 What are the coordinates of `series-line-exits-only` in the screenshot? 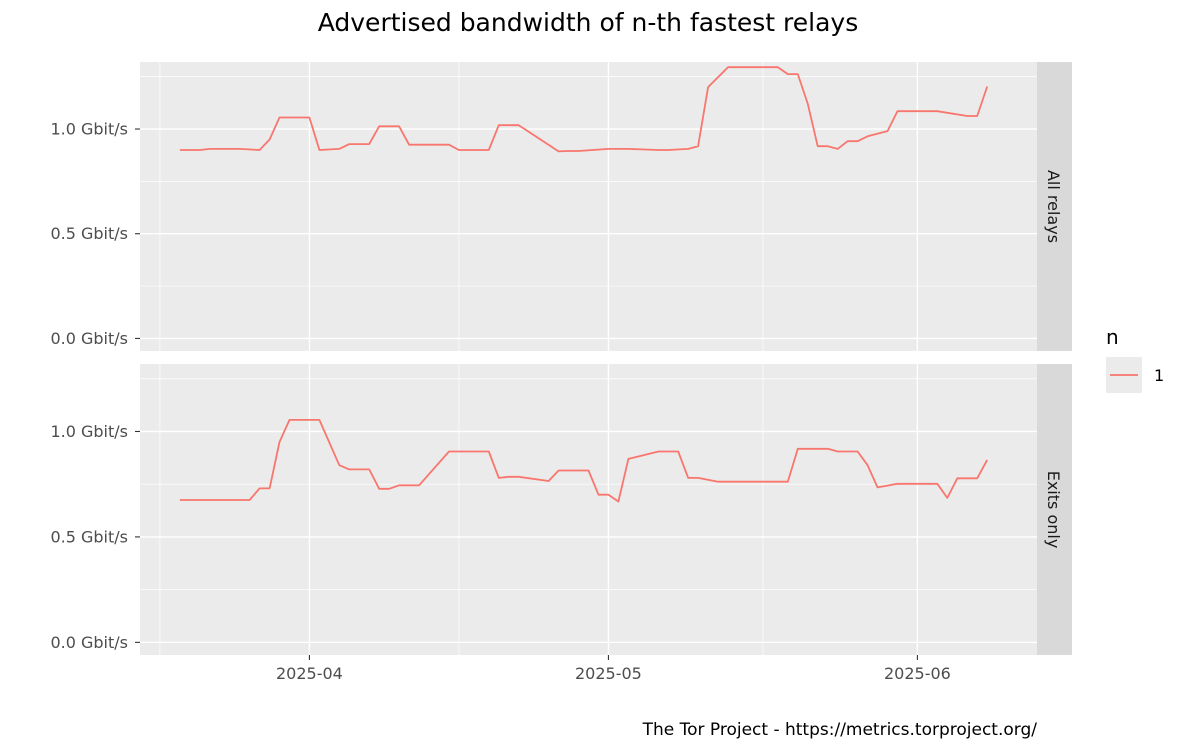 It's located at (583, 460).